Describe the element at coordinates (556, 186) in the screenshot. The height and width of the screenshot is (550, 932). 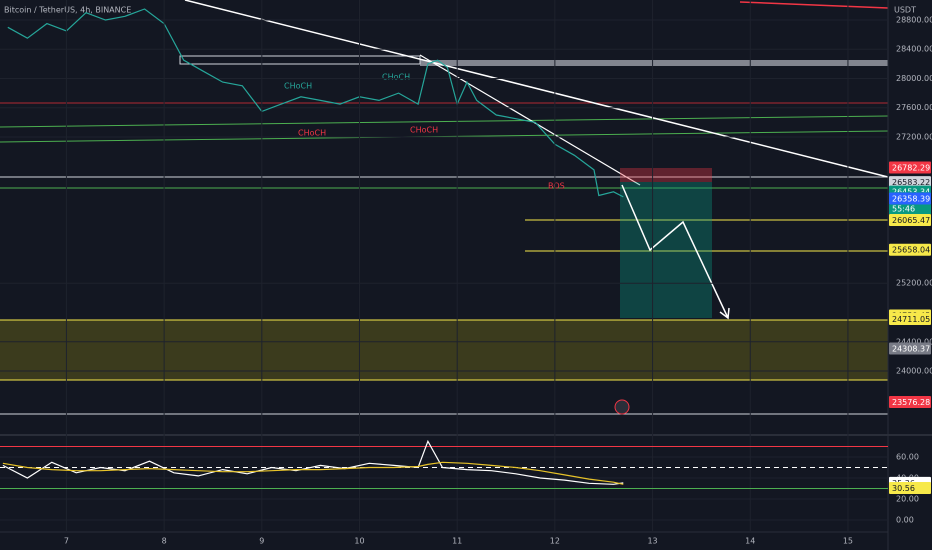
I see `annotation: BOS` at that location.